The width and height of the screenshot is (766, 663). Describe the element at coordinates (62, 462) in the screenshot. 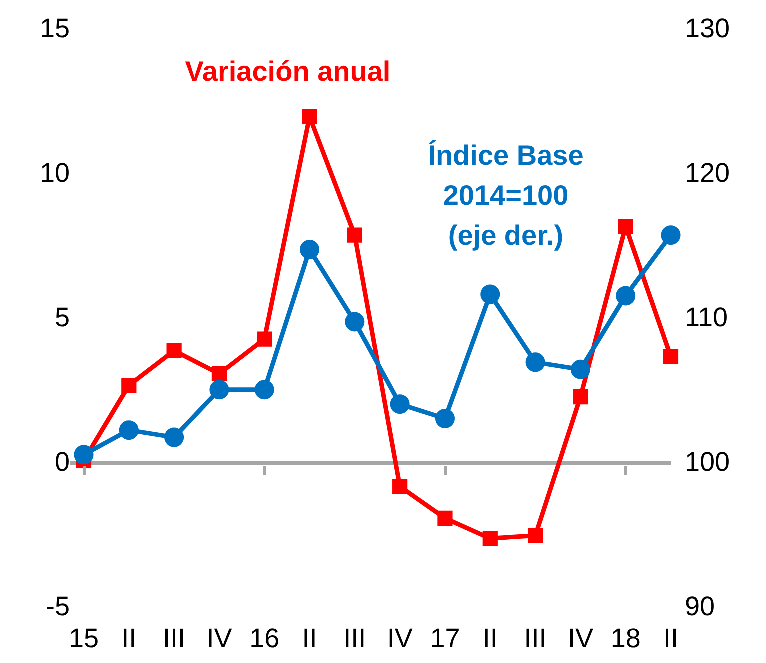

I see `y-tick-label: 0` at that location.